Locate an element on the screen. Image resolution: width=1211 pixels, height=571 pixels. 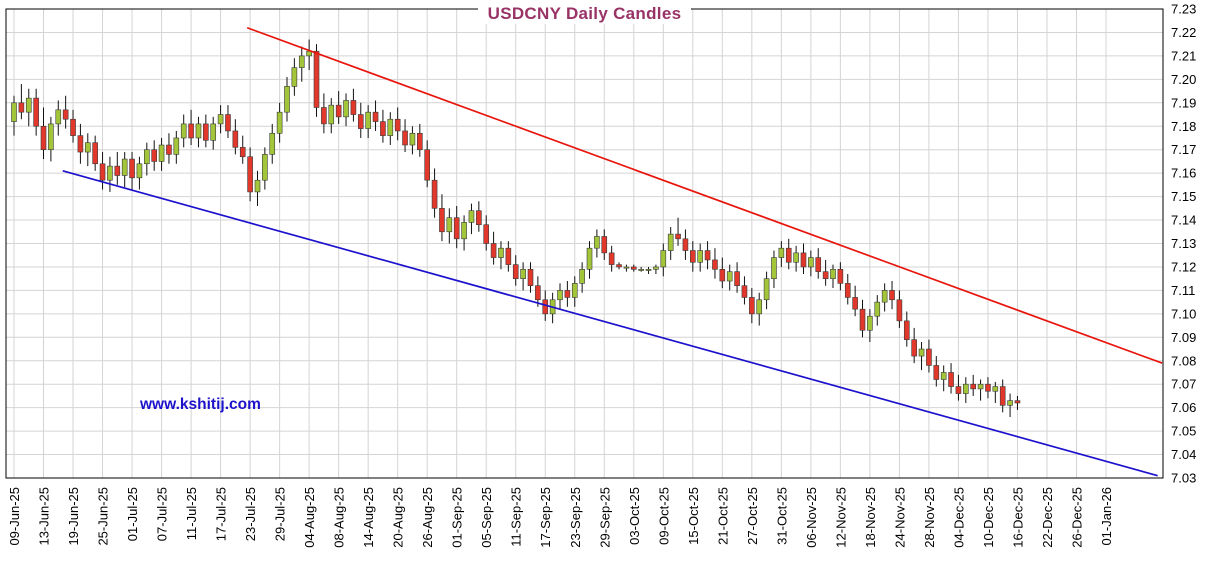
x-tick-label: 05-Sep-25 is located at coordinates (486, 517).